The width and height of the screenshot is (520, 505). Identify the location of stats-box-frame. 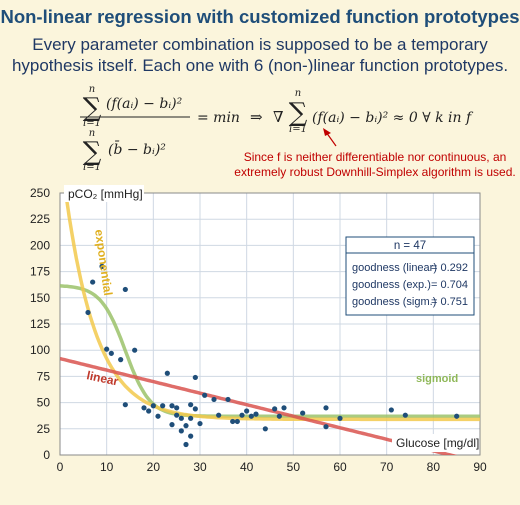
(410, 276).